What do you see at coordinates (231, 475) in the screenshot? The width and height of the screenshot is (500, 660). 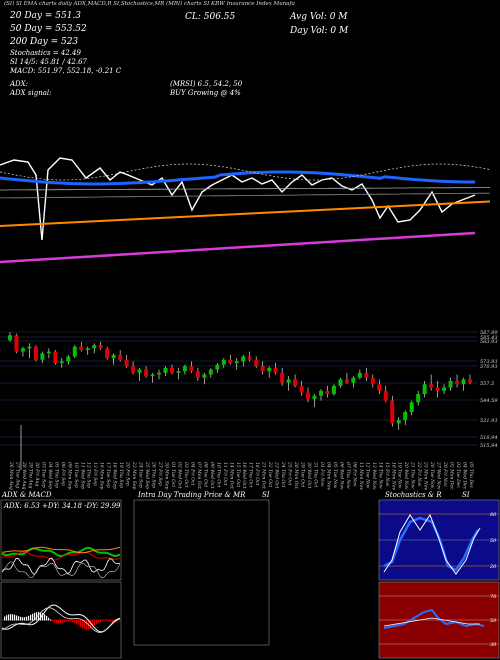 I see `date-tick-label: 14 Mon Oct` at bounding box center [231, 475].